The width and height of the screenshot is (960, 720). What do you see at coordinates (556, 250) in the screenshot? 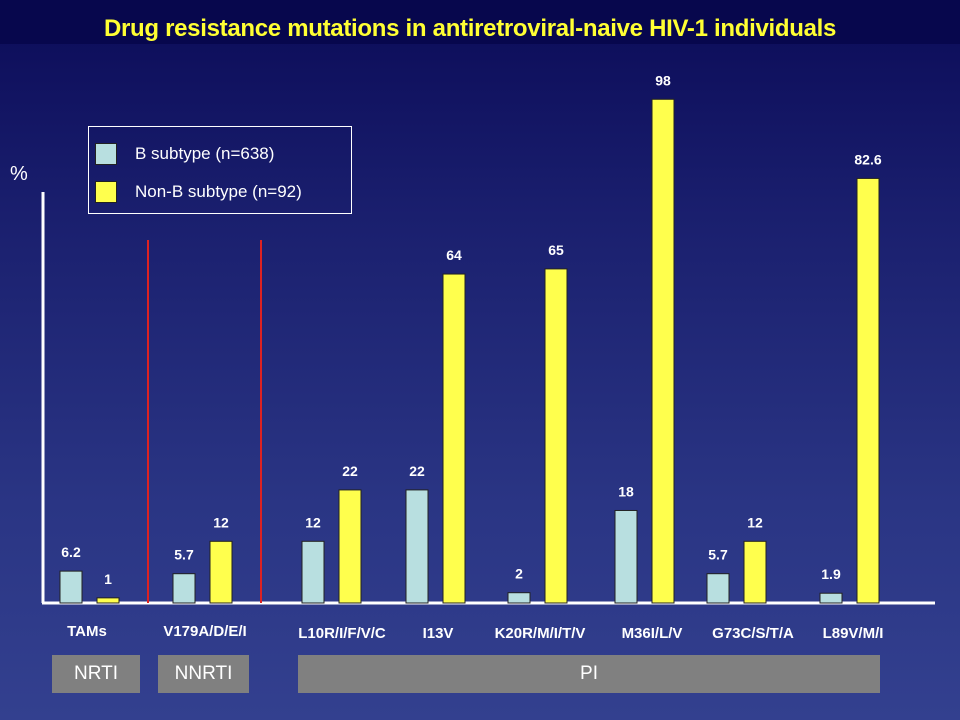
I see `data-label-non-b-subtype-4: 65` at bounding box center [556, 250].